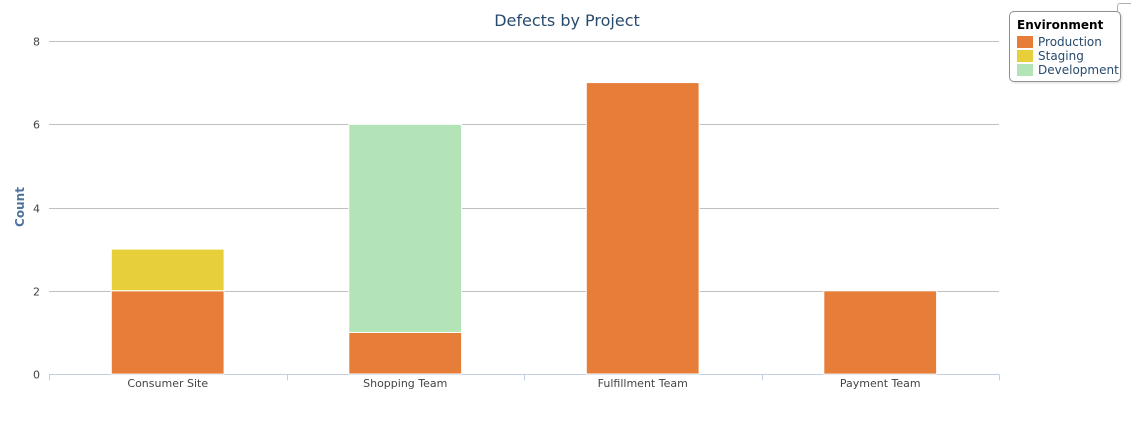 The height and width of the screenshot is (436, 1131). Describe the element at coordinates (880, 332) in the screenshot. I see `bar-payment-team-production` at that location.